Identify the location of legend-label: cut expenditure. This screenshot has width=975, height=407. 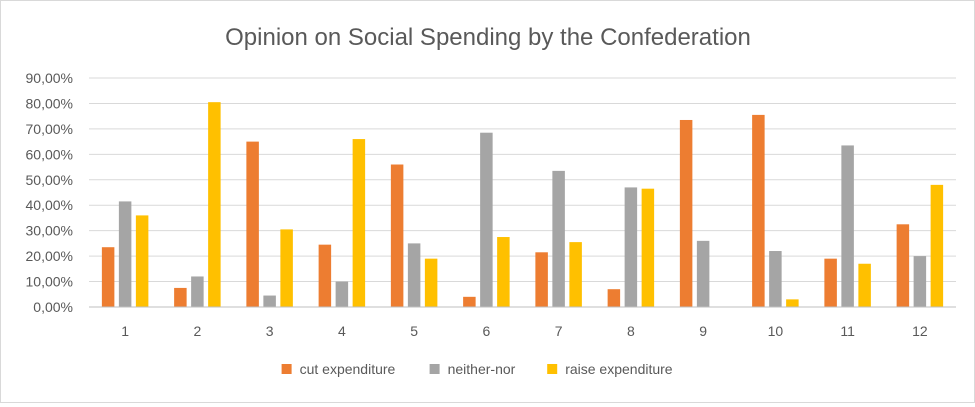
(348, 369).